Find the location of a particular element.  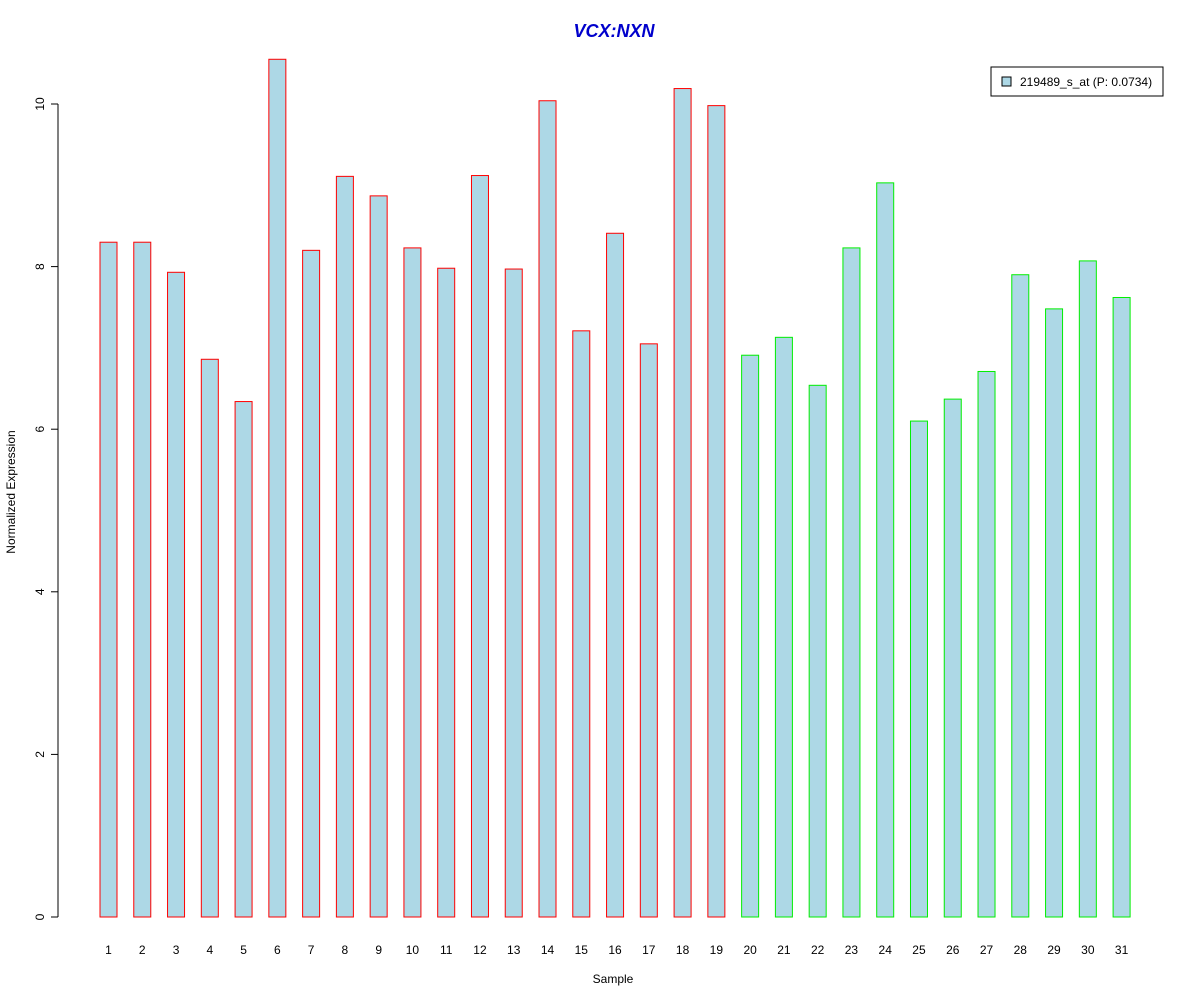

x-tick-label: 27 is located at coordinates (987, 950).